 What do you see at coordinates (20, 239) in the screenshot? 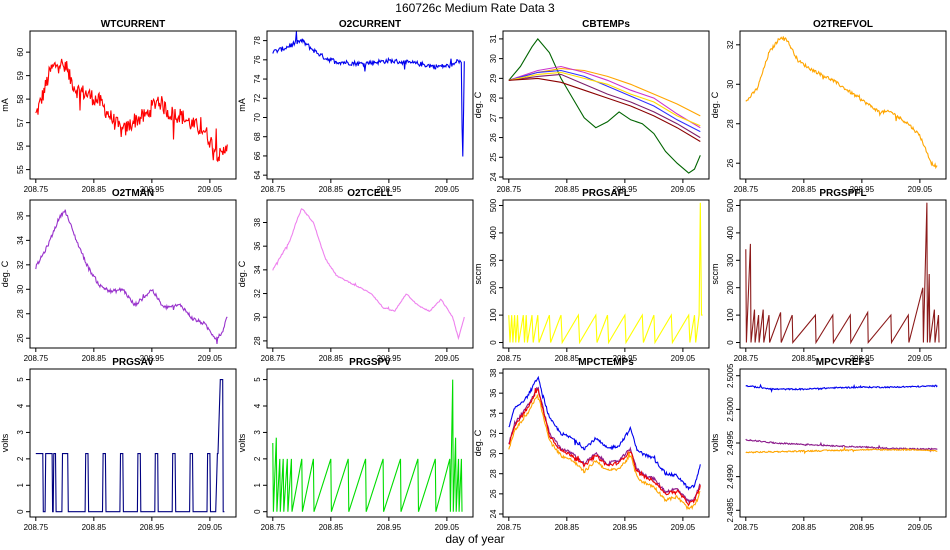
I see `y-tick-label: 34` at bounding box center [20, 239].